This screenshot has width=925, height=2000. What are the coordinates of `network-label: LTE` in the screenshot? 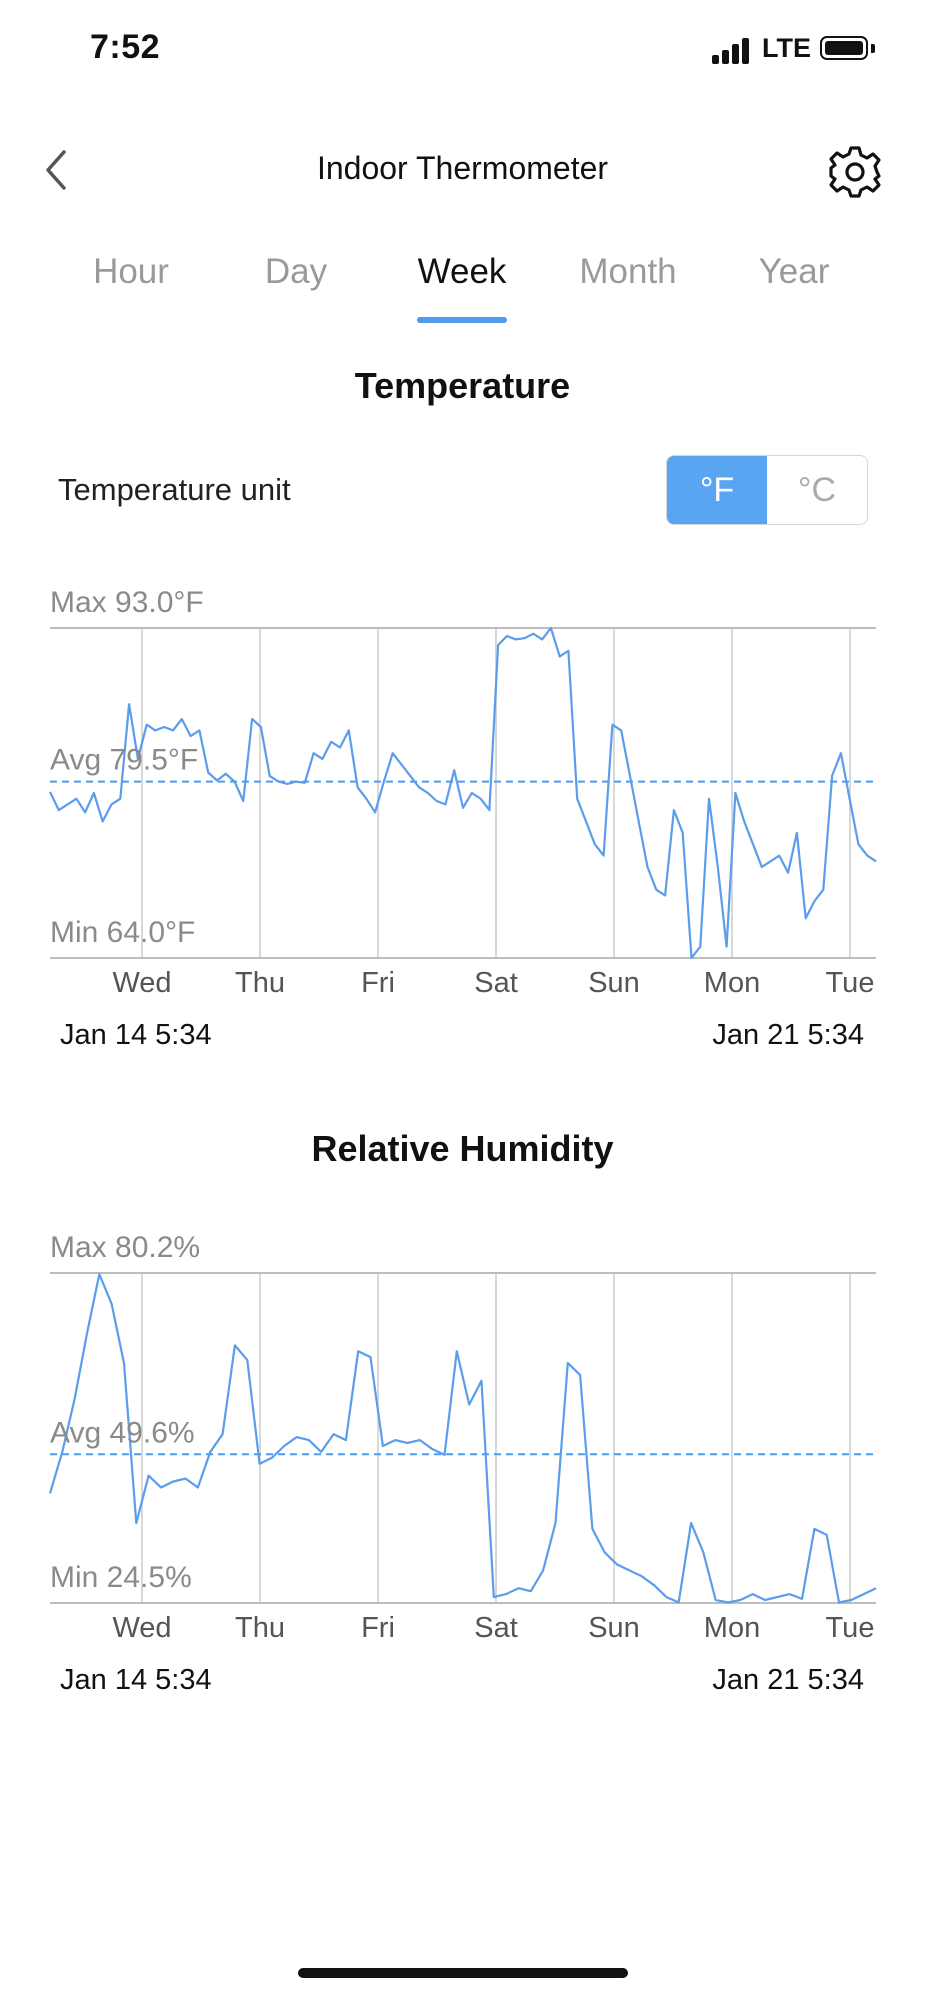 It's located at (786, 48).